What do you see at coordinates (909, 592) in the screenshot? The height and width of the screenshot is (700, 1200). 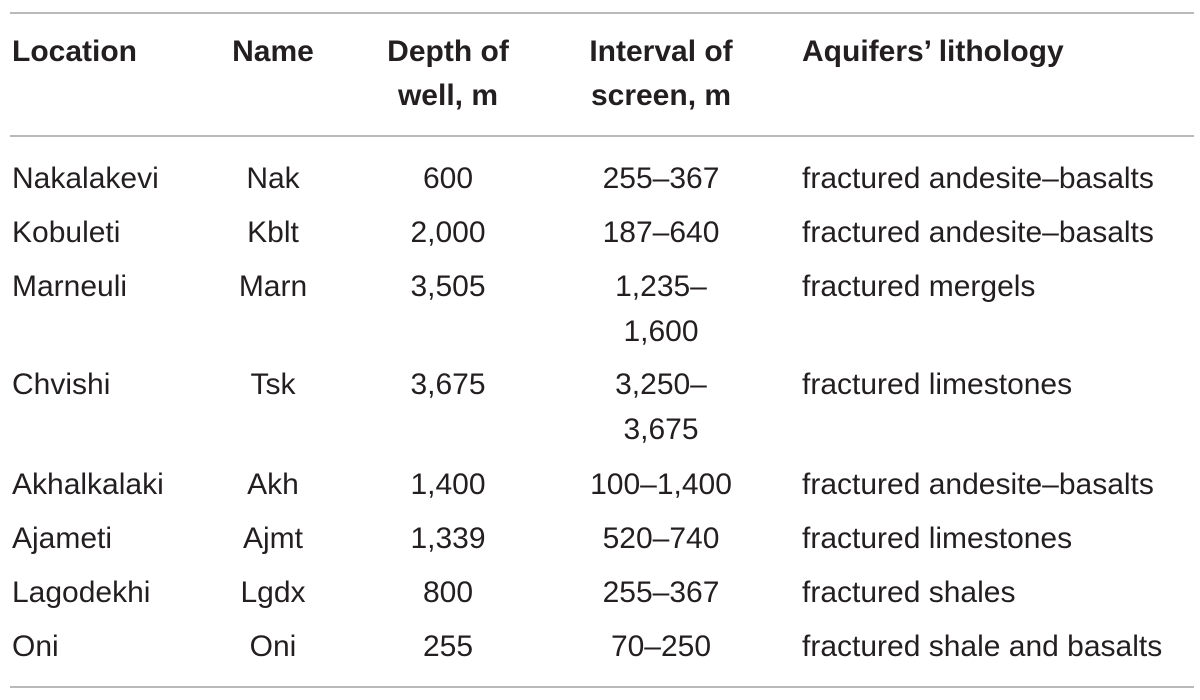 I see `row-6-lithology: fractured shales` at bounding box center [909, 592].